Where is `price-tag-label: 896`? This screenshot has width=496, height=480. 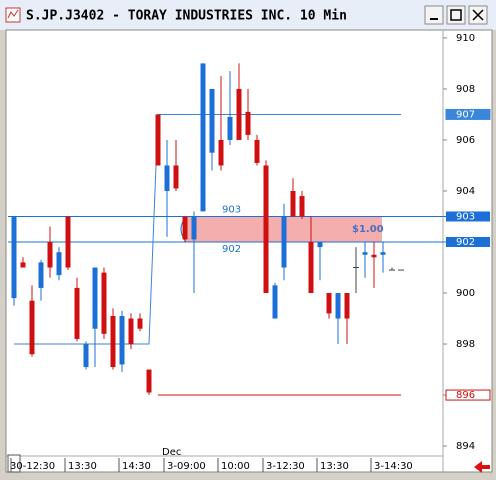 price-tag-label: 896 is located at coordinates (465, 395).